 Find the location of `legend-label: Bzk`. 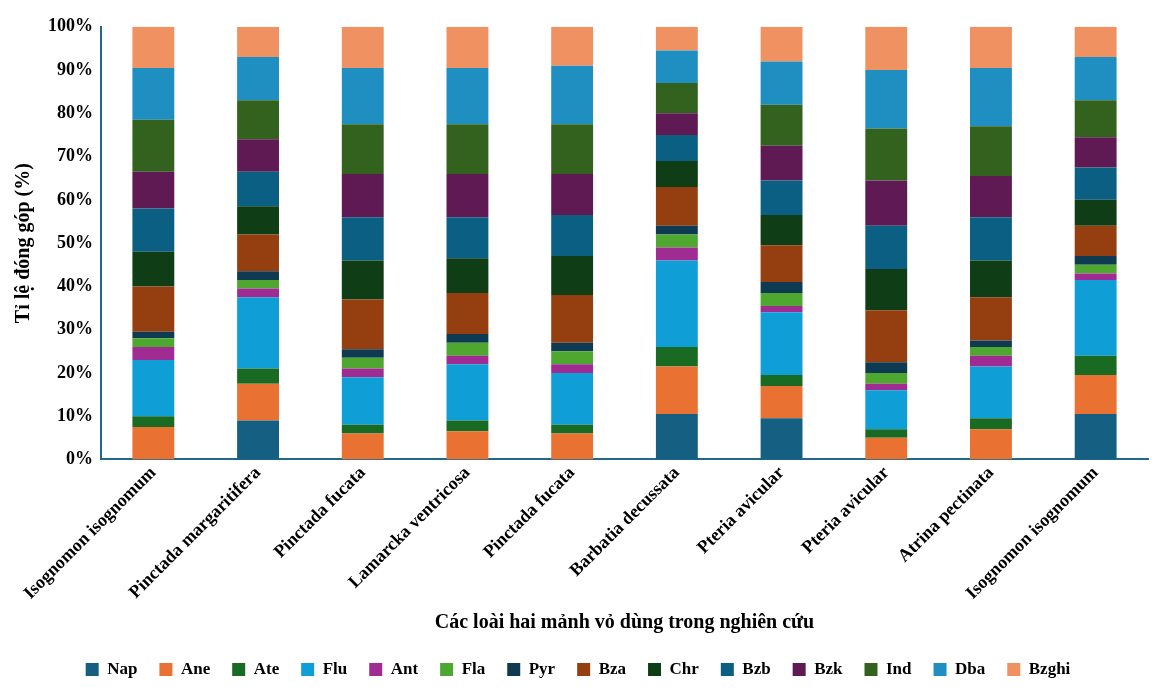

legend-label: Bzk is located at coordinates (829, 668).